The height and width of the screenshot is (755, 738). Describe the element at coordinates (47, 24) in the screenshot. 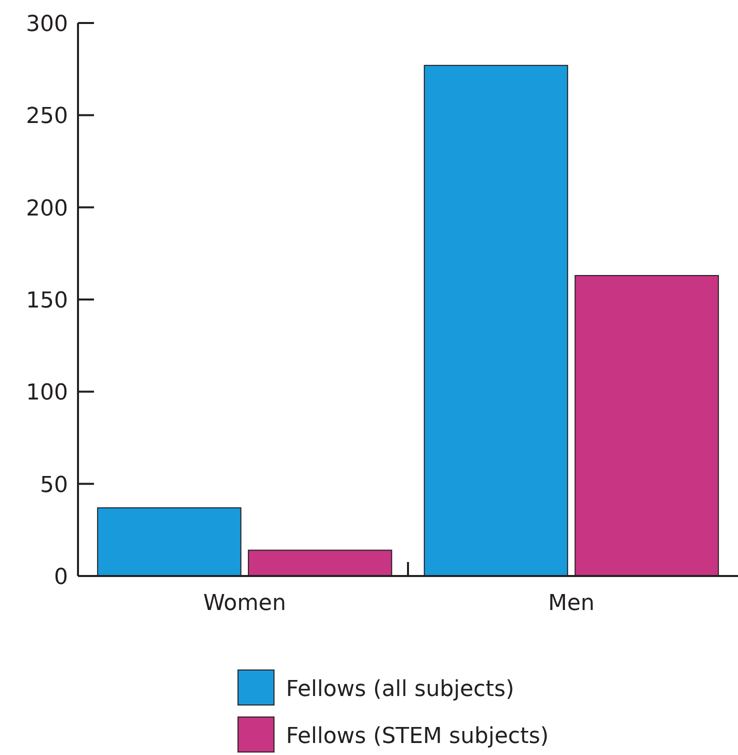

I see `y-tick-label: 300` at that location.